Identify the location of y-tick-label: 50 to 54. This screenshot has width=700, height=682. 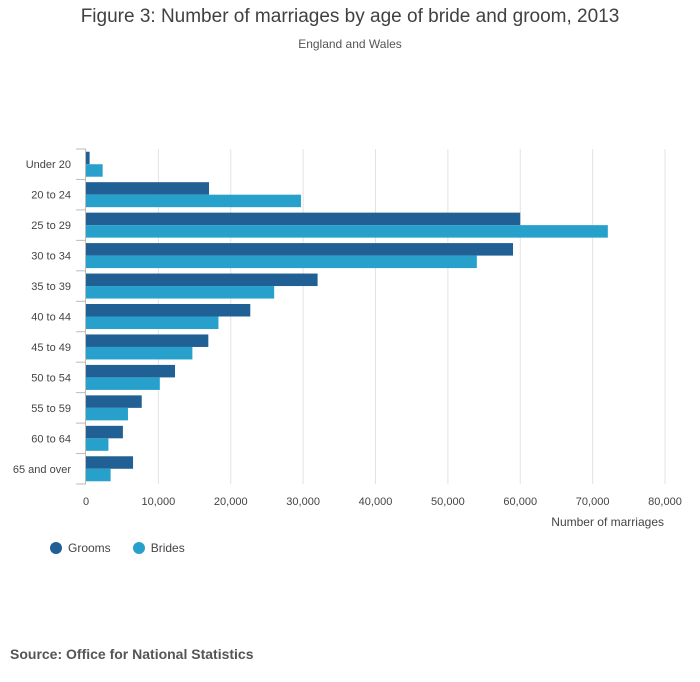
(51, 378).